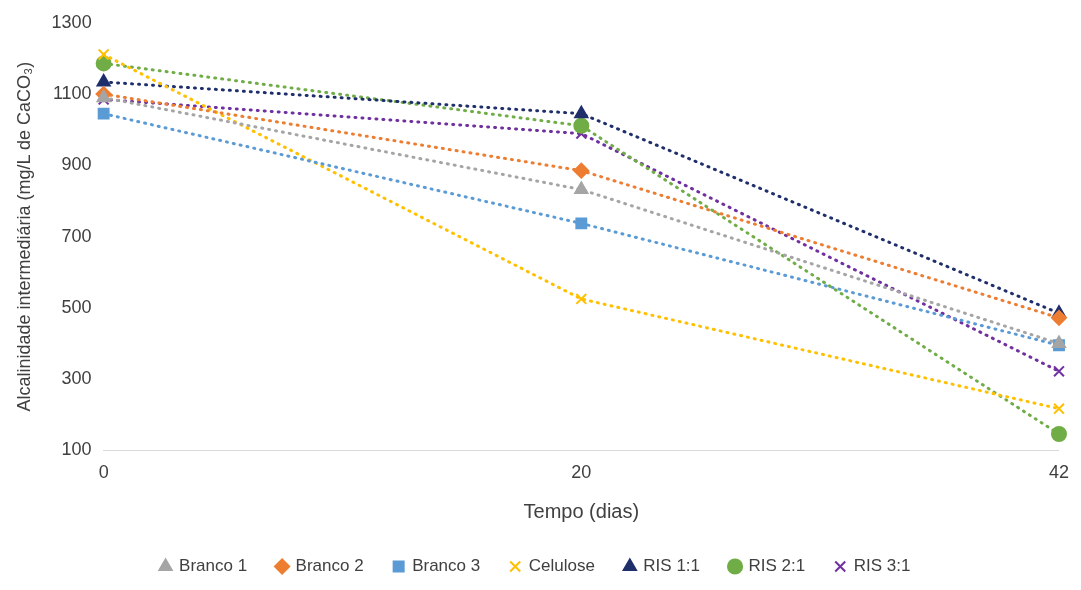 The image size is (1081, 590). Describe the element at coordinates (777, 566) in the screenshot. I see `legend-label: RIS 2:1` at that location.